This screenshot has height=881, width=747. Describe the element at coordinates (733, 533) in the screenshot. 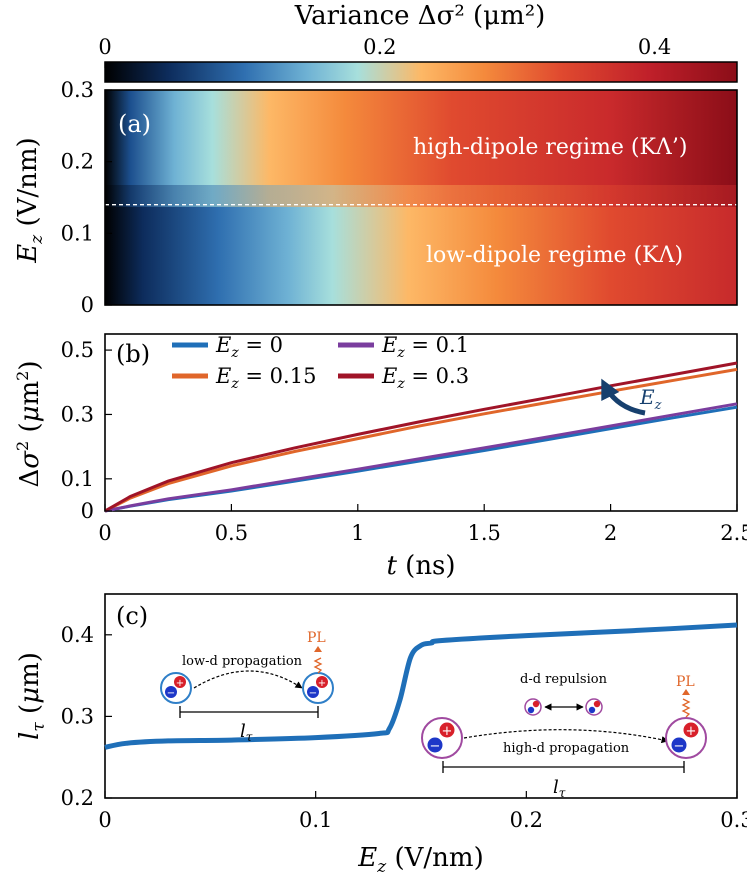

I see `panel-b-xtick-label: 2.5` at that location.